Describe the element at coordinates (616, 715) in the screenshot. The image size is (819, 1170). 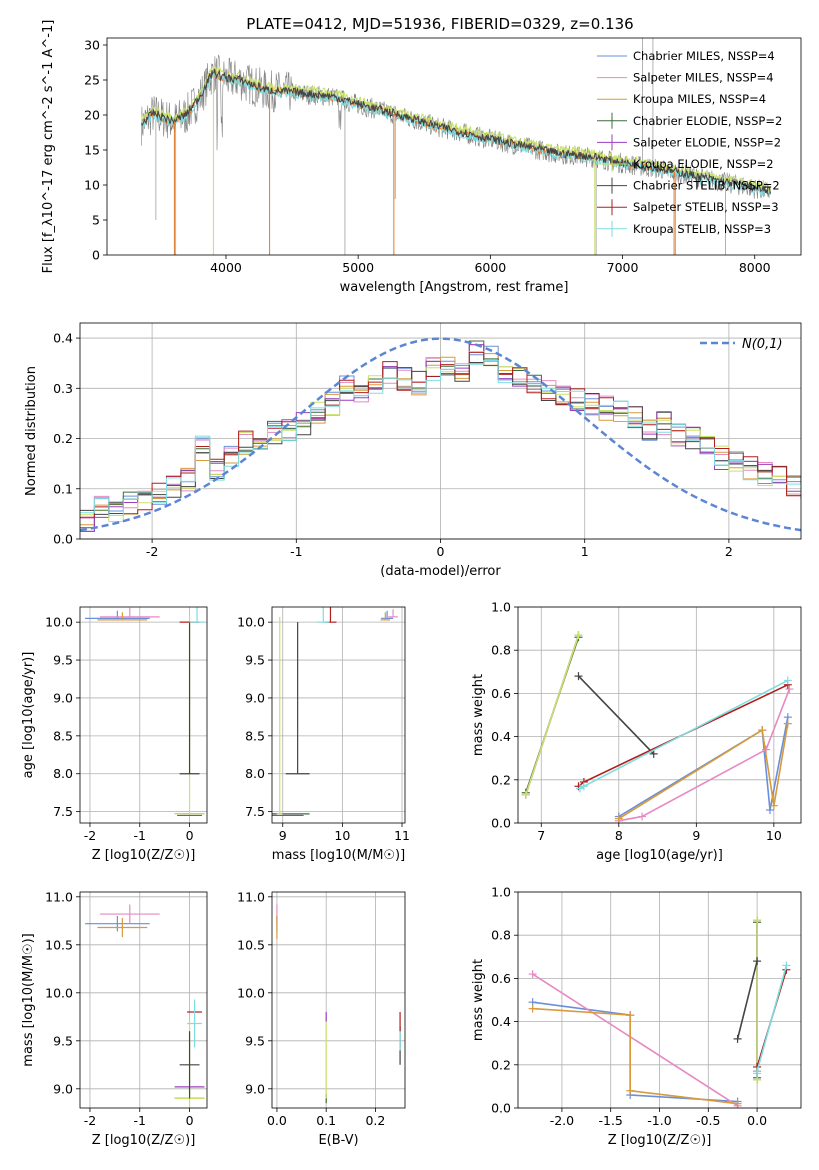
I see `weight-line-chabrier-stelib` at that location.